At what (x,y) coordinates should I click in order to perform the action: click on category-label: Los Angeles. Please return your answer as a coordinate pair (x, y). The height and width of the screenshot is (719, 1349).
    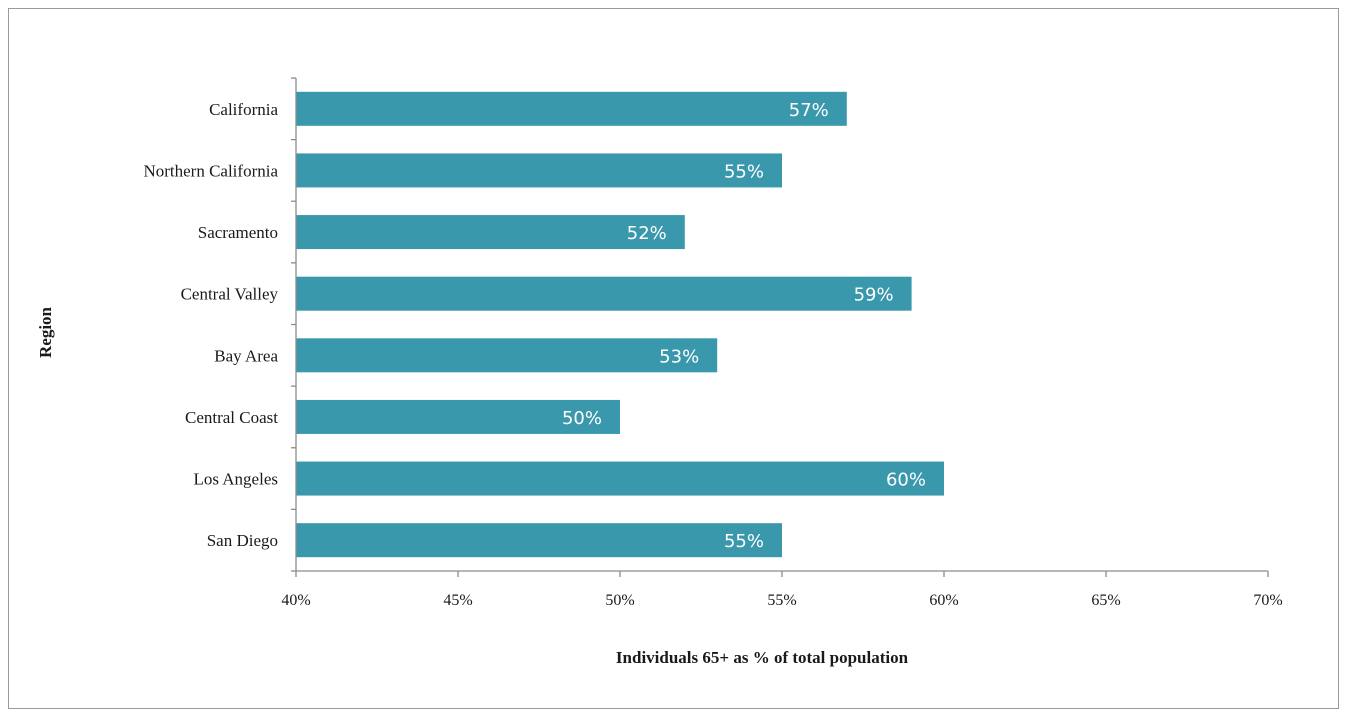
    Looking at the image, I should click on (235, 479).